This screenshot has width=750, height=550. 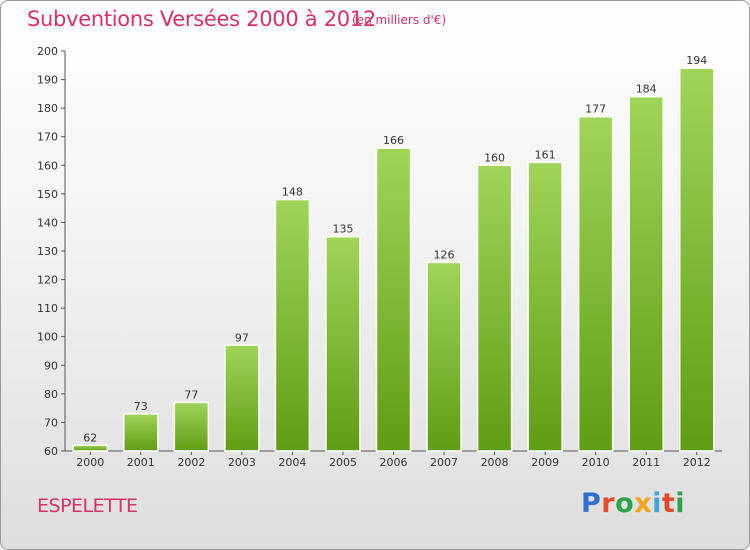 What do you see at coordinates (595, 283) in the screenshot?
I see `bar-2010` at bounding box center [595, 283].